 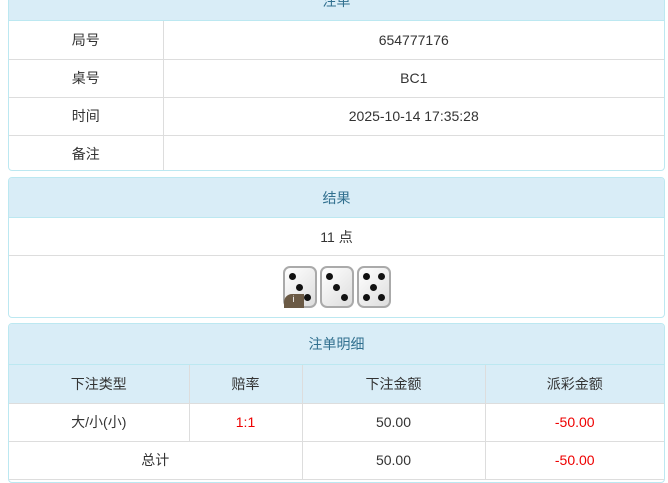 What do you see at coordinates (336, 198) in the screenshot?
I see `result-panel-title: 结果` at bounding box center [336, 198].